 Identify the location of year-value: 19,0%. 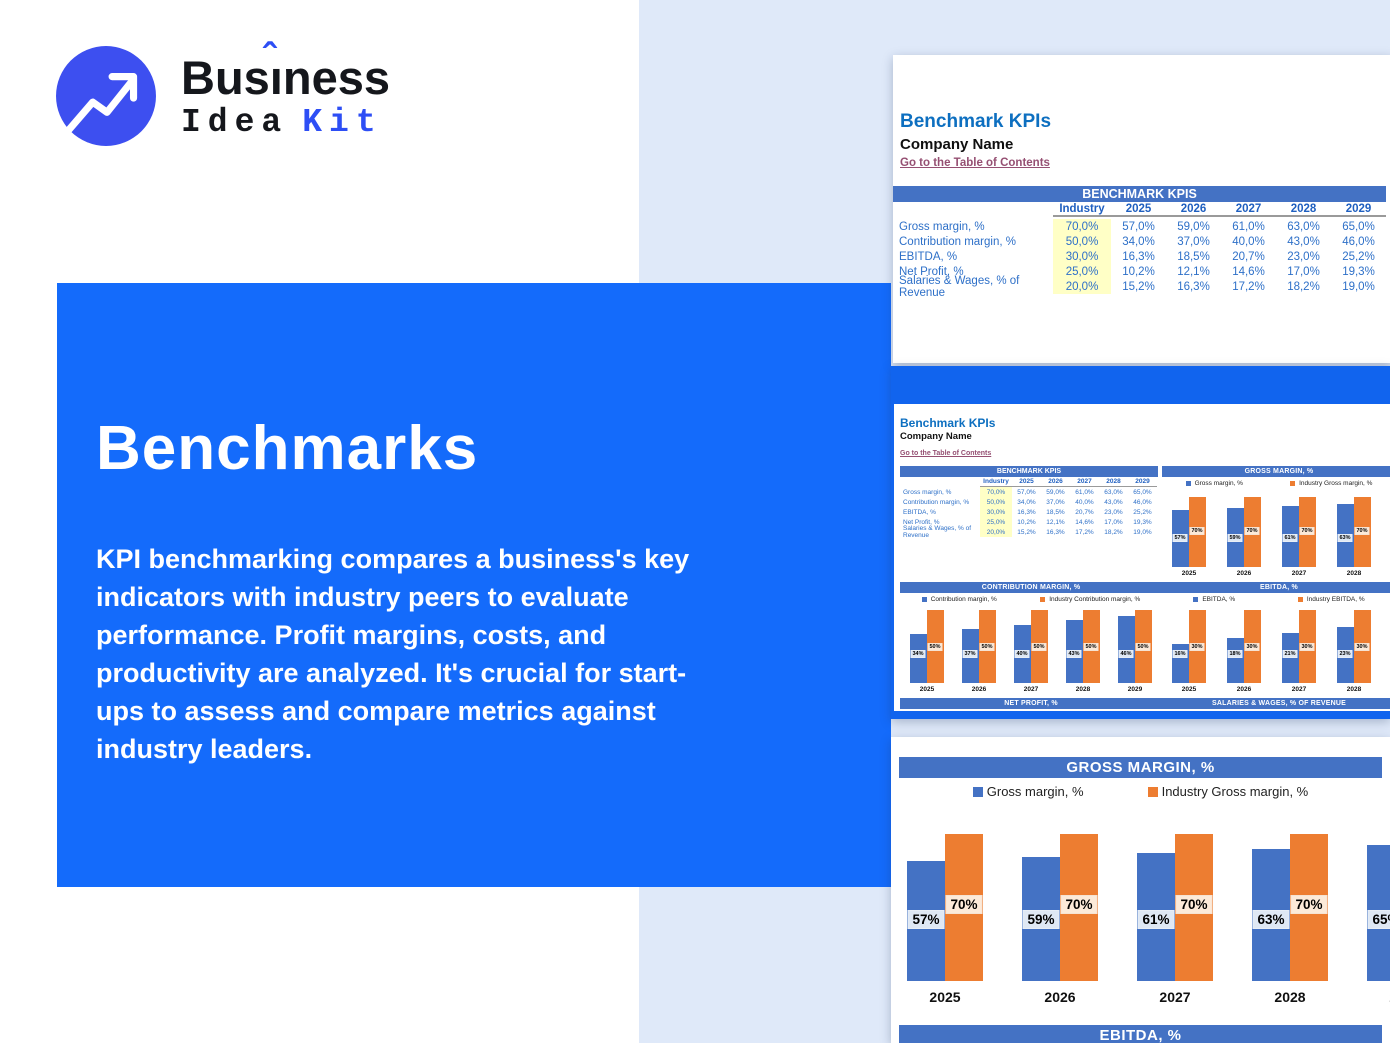
(1142, 532).